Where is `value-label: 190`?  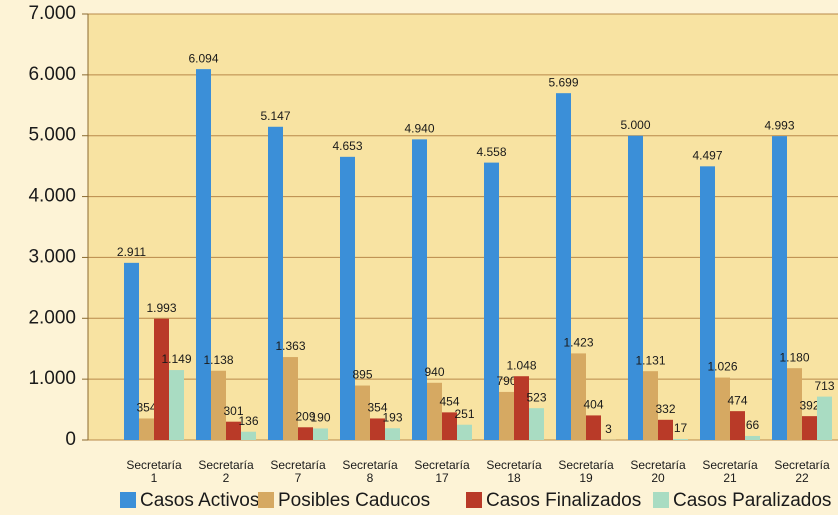
value-label: 190 is located at coordinates (320, 418).